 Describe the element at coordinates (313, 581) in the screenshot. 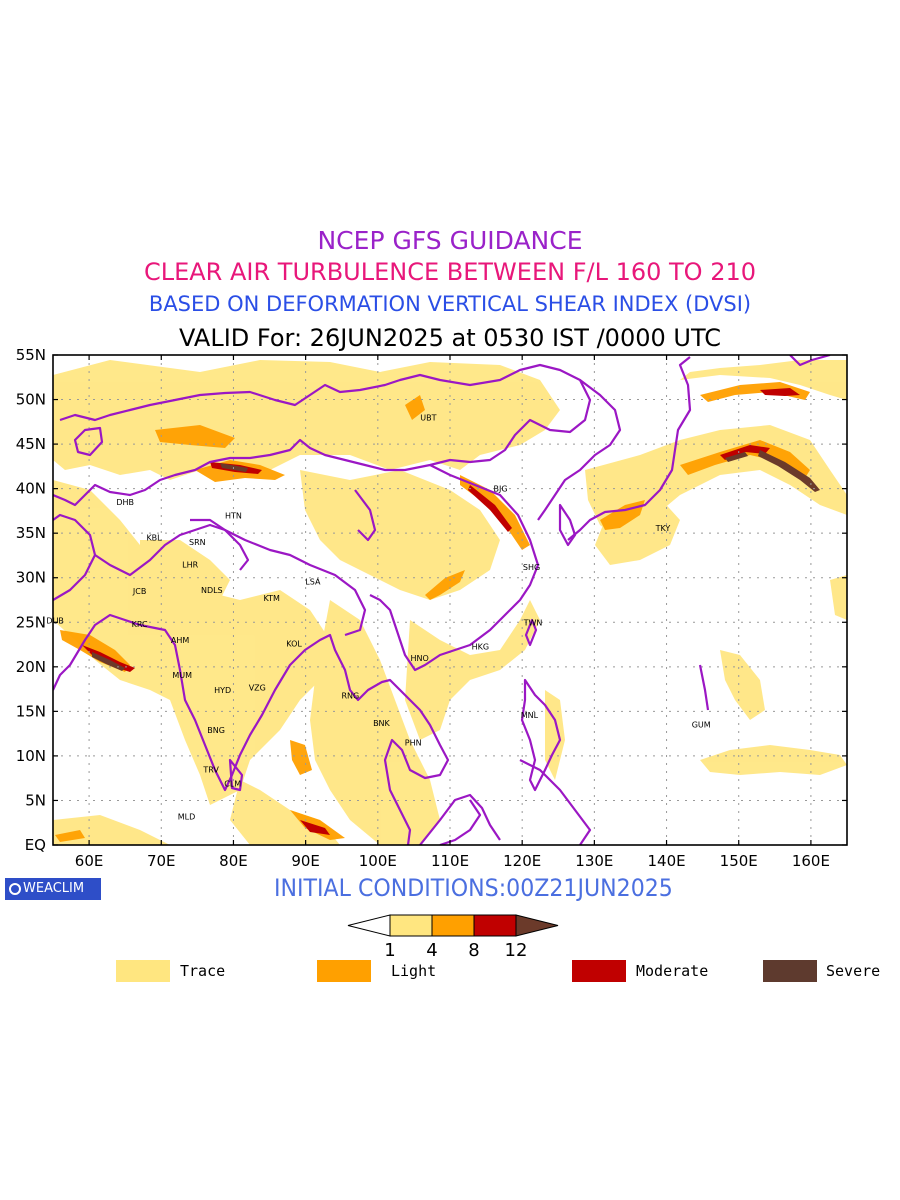

I see `station-label: LSA` at that location.